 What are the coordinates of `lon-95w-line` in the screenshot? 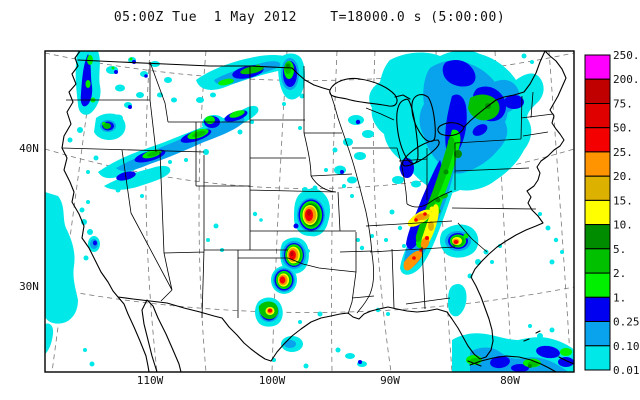 It's located at (334, 211).